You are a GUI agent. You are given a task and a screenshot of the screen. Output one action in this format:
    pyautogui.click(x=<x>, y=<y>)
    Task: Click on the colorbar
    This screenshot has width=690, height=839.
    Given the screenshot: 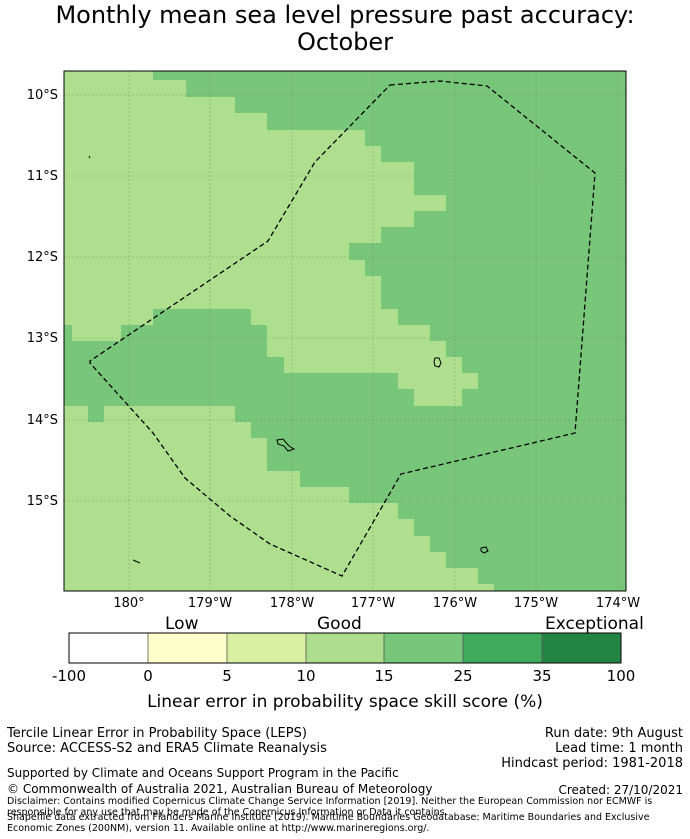 What is the action you would take?
    pyautogui.click(x=345, y=648)
    